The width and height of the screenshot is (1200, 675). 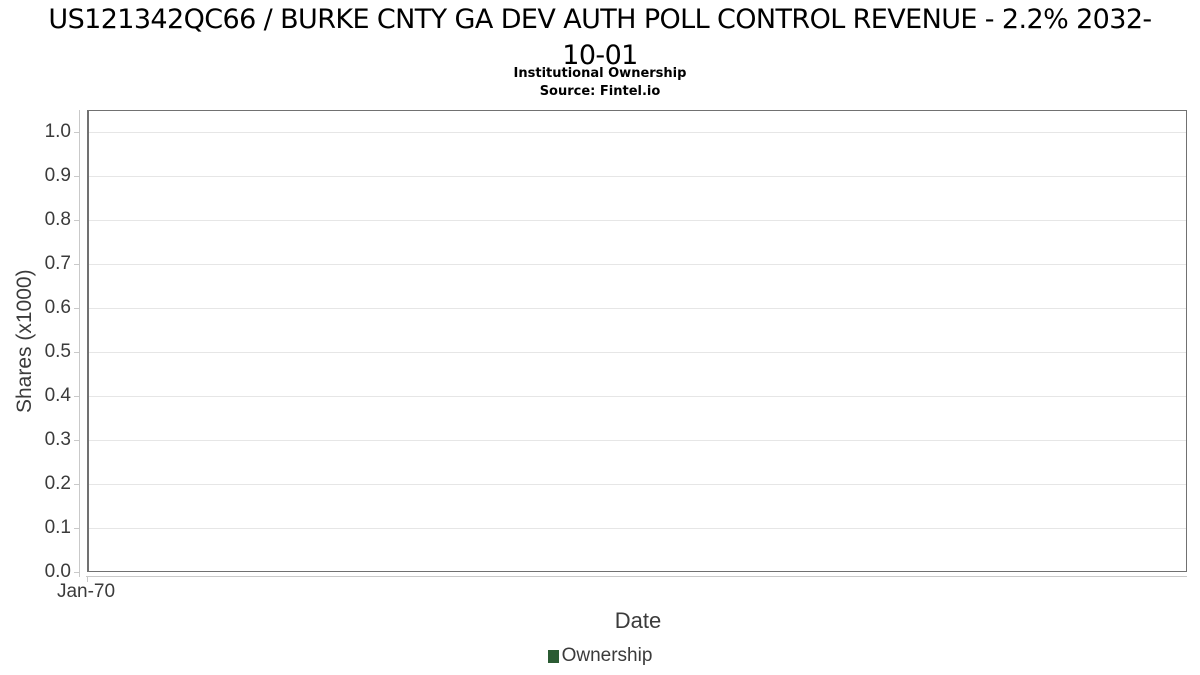 What do you see at coordinates (86, 591) in the screenshot?
I see `x-tick-label: Jan-70` at bounding box center [86, 591].